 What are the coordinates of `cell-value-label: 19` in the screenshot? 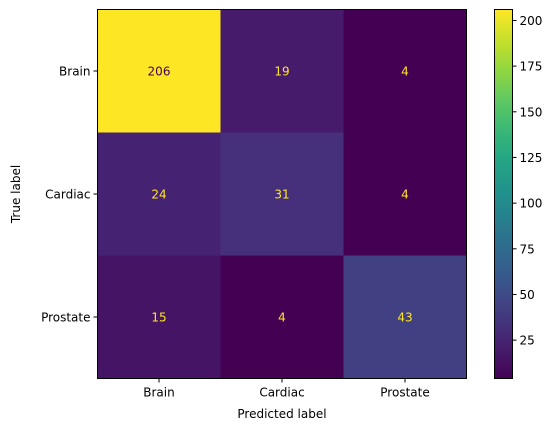 It's located at (281, 72).